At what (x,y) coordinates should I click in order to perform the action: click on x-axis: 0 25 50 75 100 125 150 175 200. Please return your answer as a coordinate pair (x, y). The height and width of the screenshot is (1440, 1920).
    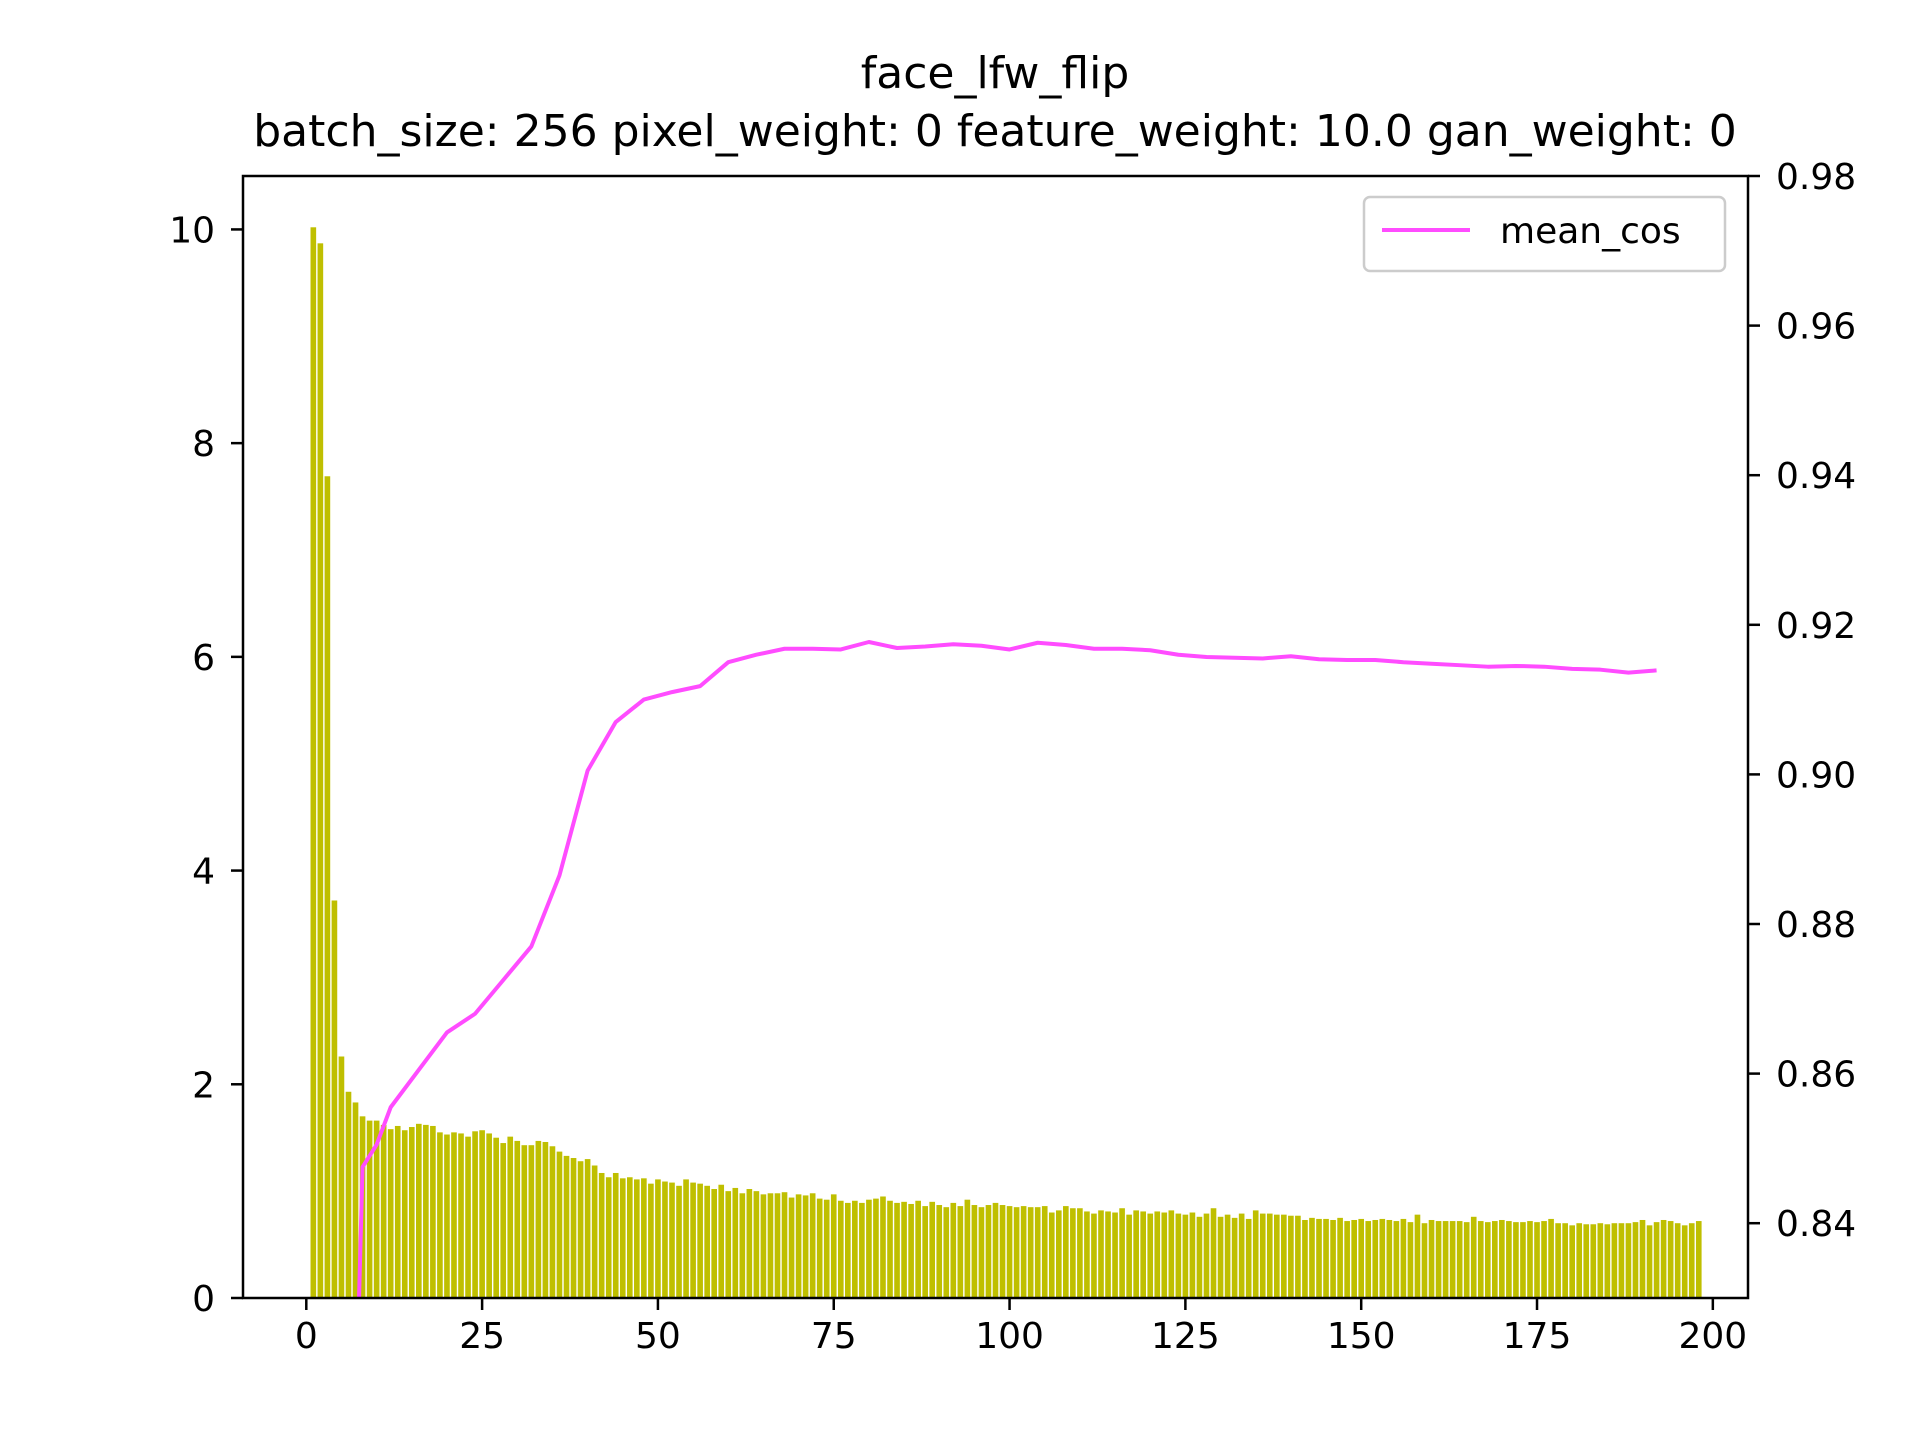
    Looking at the image, I should click on (1021, 1327).